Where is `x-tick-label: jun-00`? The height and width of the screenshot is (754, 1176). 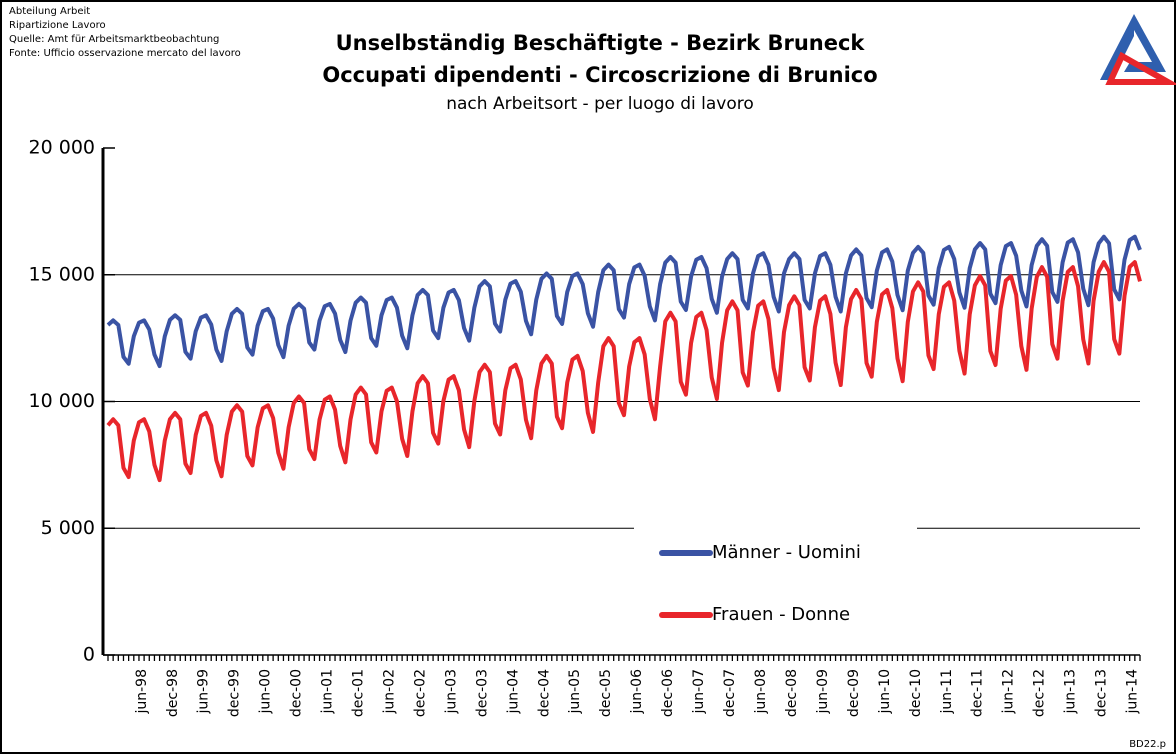 x-tick-label: jun-00 is located at coordinates (266, 692).